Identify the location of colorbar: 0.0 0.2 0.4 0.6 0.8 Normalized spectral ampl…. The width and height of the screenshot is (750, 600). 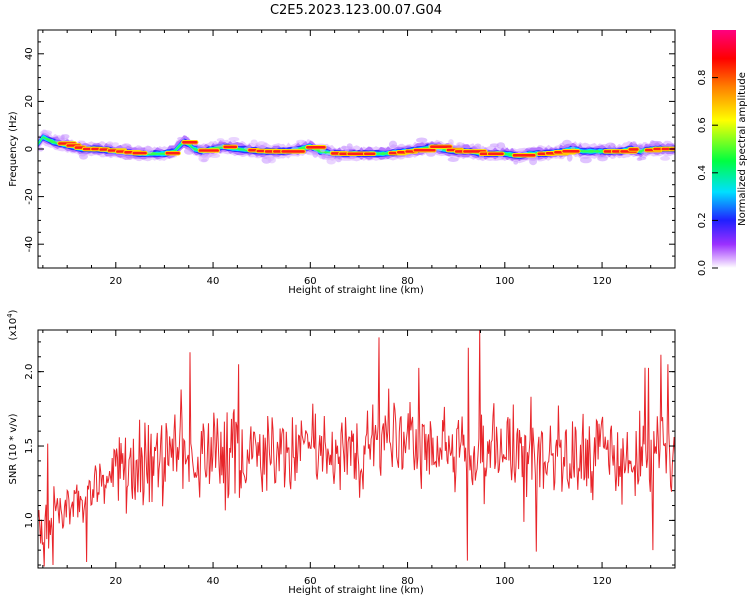
(722, 153).